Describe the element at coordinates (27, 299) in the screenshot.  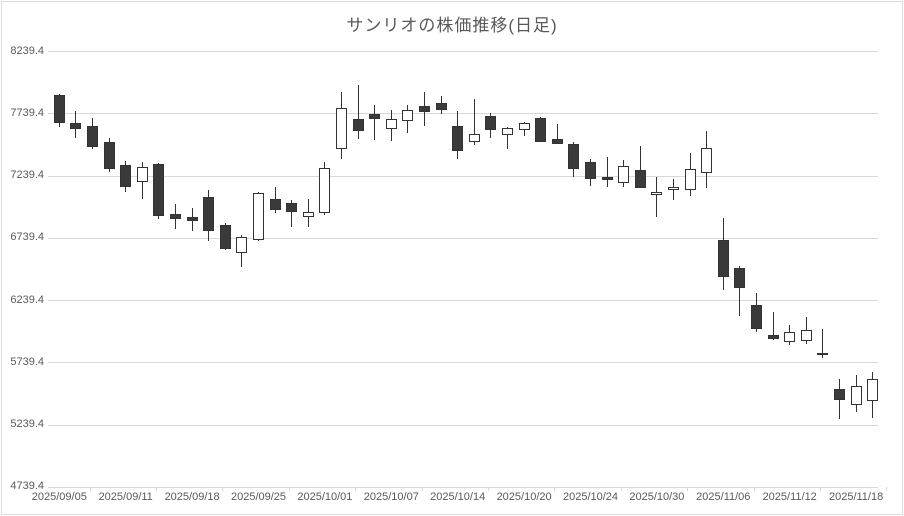
I see `y-axis-label: 6239.4` at that location.